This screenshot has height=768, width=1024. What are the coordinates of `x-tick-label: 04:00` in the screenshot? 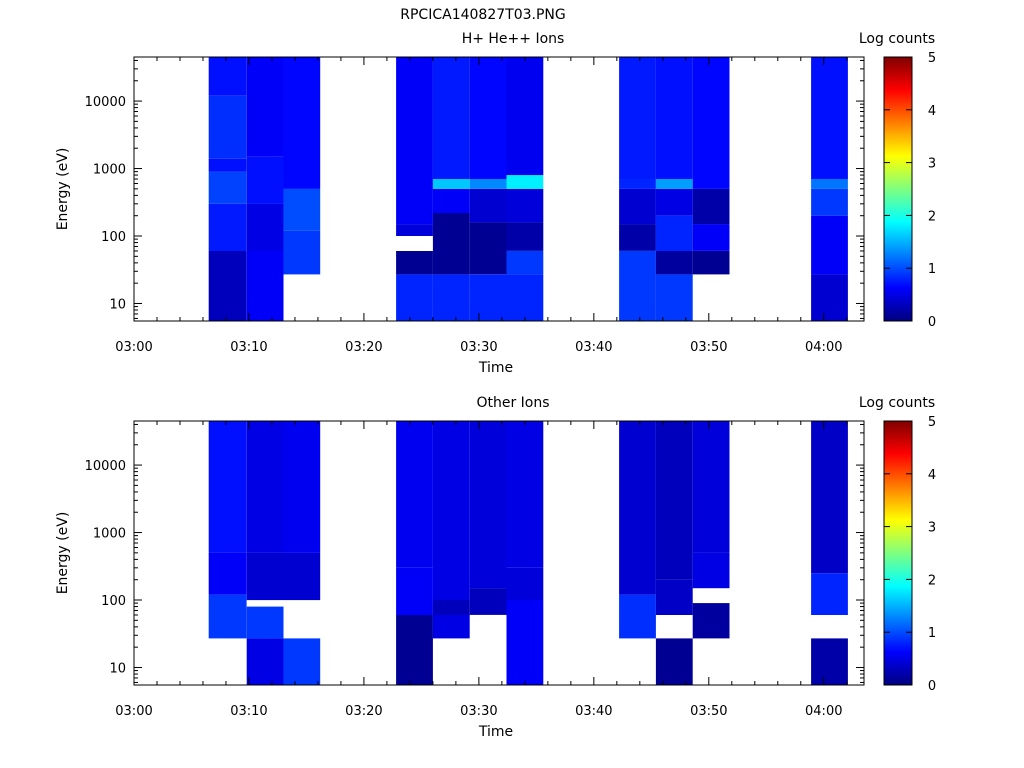 It's located at (823, 347).